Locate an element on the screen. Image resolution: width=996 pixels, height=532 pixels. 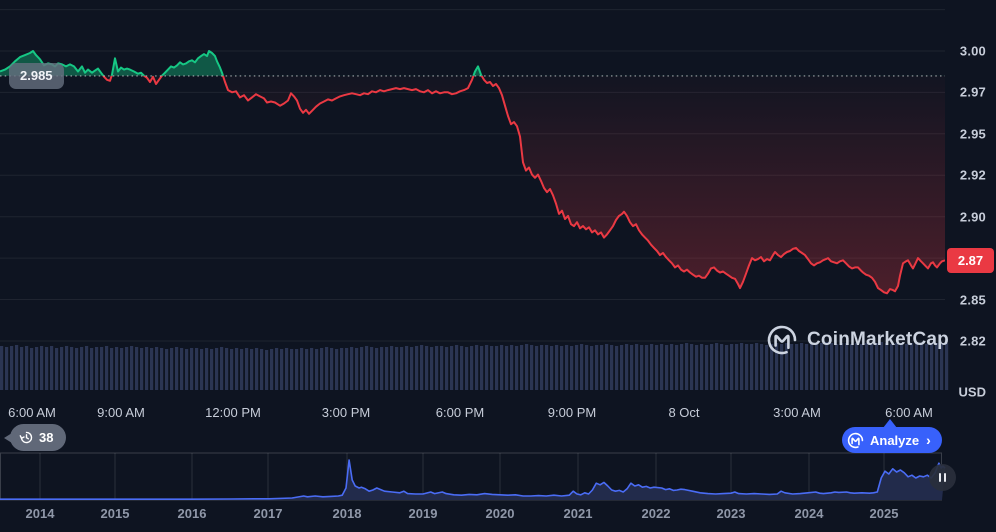
price-axis-label: 2.90 is located at coordinates (972, 217).